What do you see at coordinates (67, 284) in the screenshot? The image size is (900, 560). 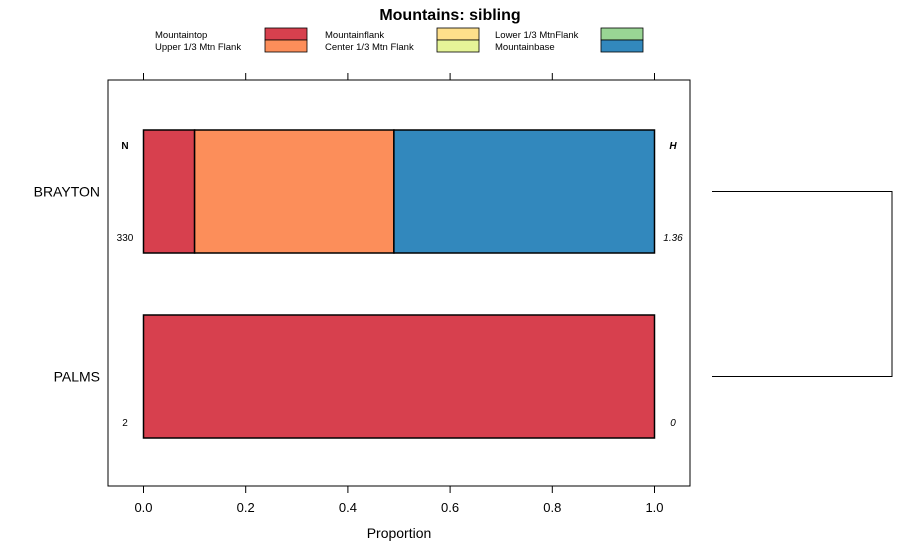 I see `category-labels: BRAYTON PALMS` at bounding box center [67, 284].